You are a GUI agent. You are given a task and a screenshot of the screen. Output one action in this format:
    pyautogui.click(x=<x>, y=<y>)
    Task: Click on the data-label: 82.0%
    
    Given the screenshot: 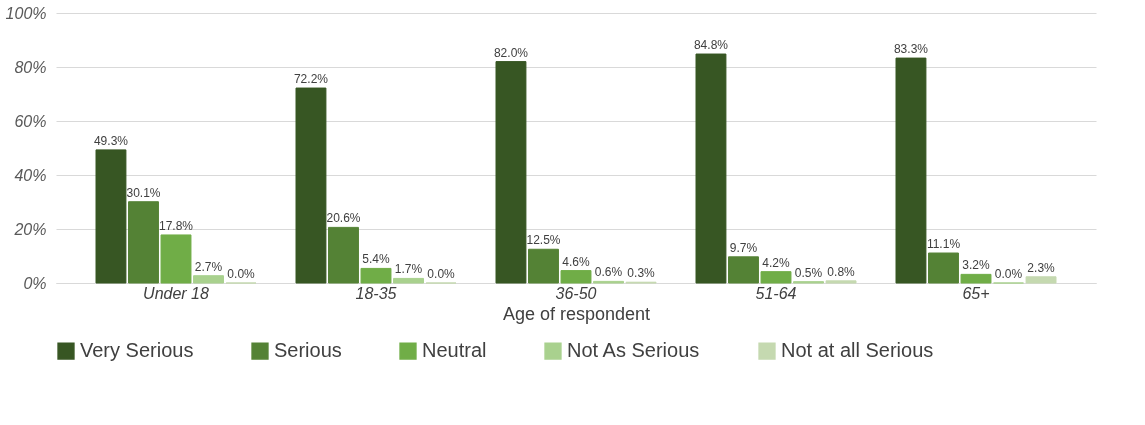 What is the action you would take?
    pyautogui.click(x=511, y=52)
    